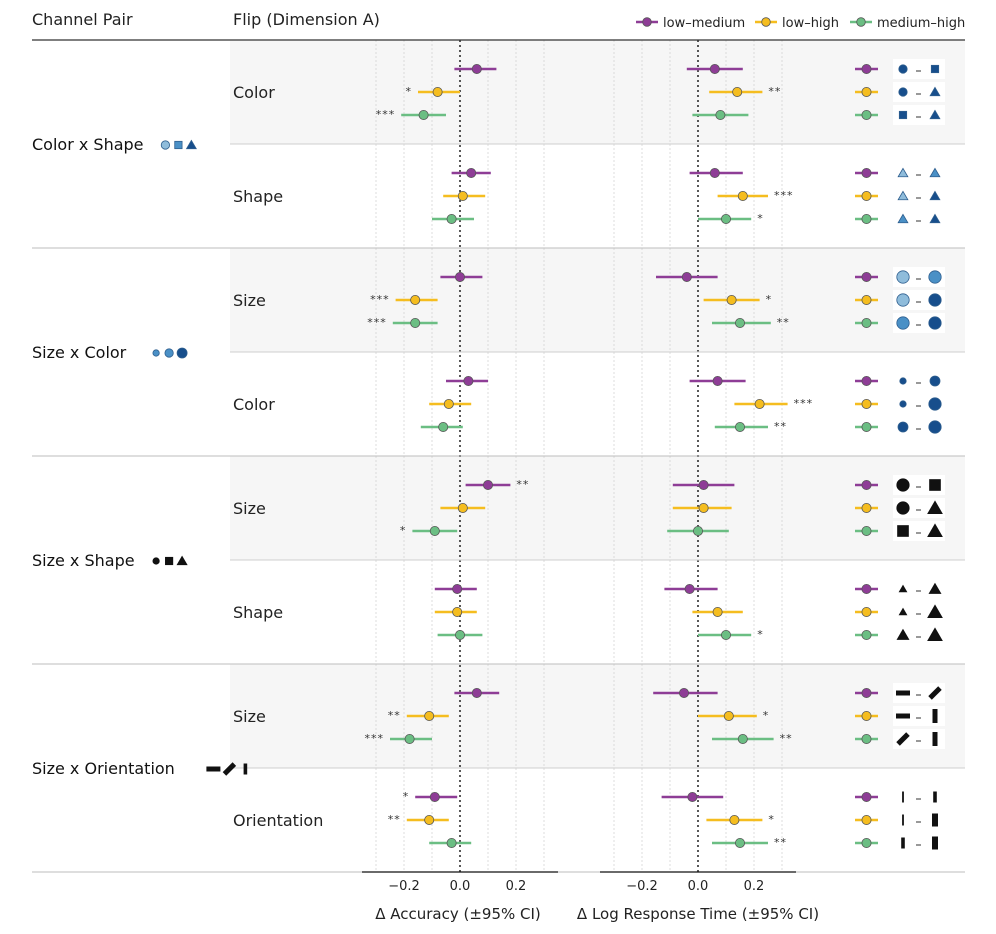 The height and width of the screenshot is (934, 996). Describe the element at coordinates (935, 843) in the screenshot. I see `xthick-vertical-glyph` at that location.